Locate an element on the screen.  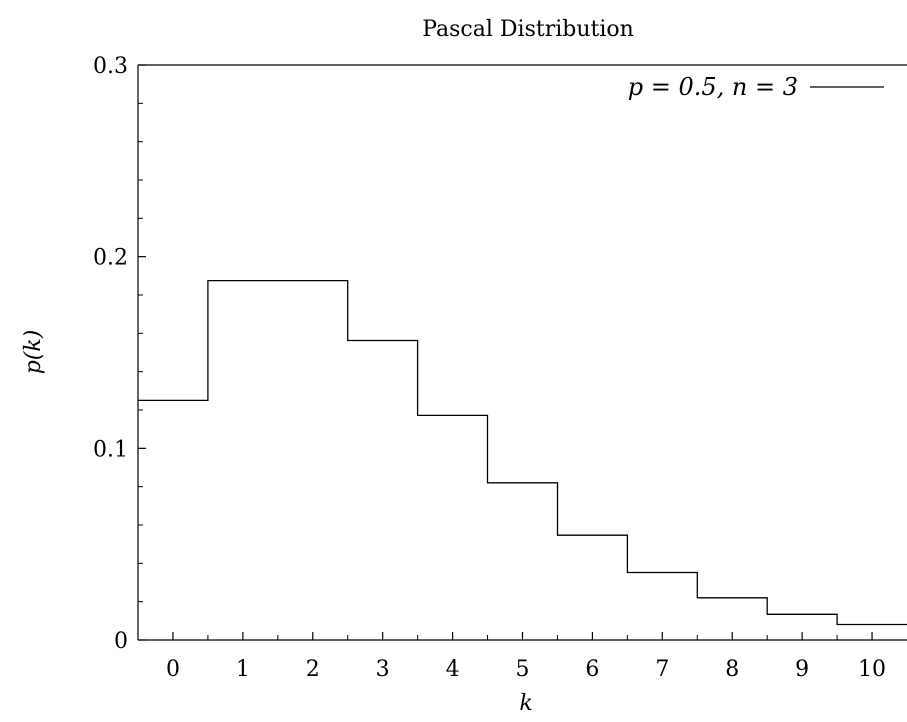
x-tick-labels: 0 1 2 3 4 5 6 7 8 9 10 is located at coordinates (526, 669).